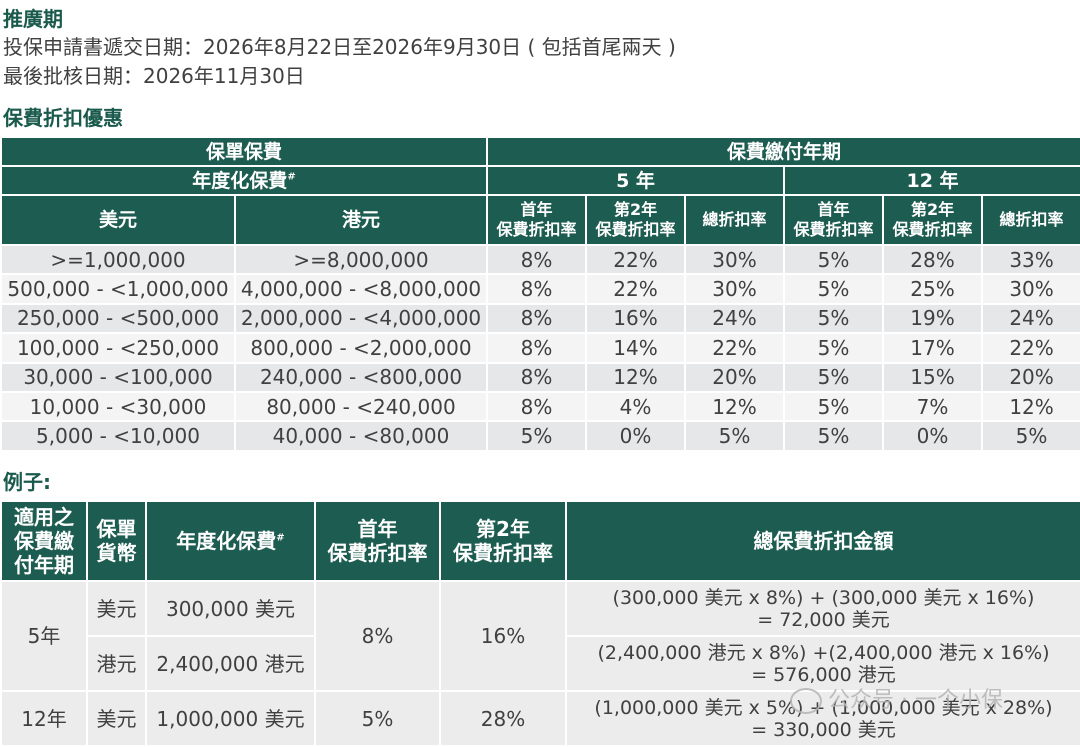 This screenshot has width=1080, height=747. I want to click on header-line: 保費繳, so click(44, 541).